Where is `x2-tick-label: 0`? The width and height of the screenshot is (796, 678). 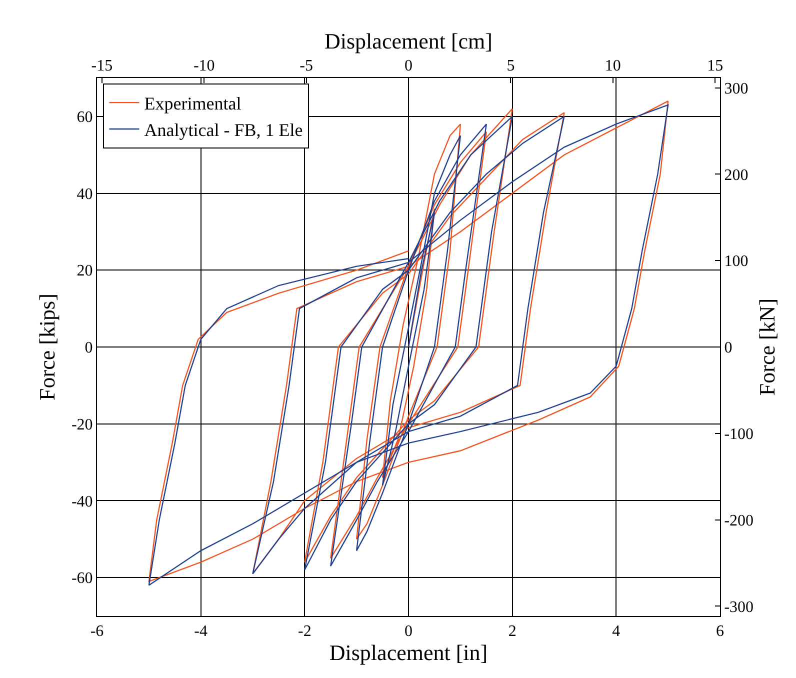 x2-tick-label: 0 is located at coordinates (408, 66).